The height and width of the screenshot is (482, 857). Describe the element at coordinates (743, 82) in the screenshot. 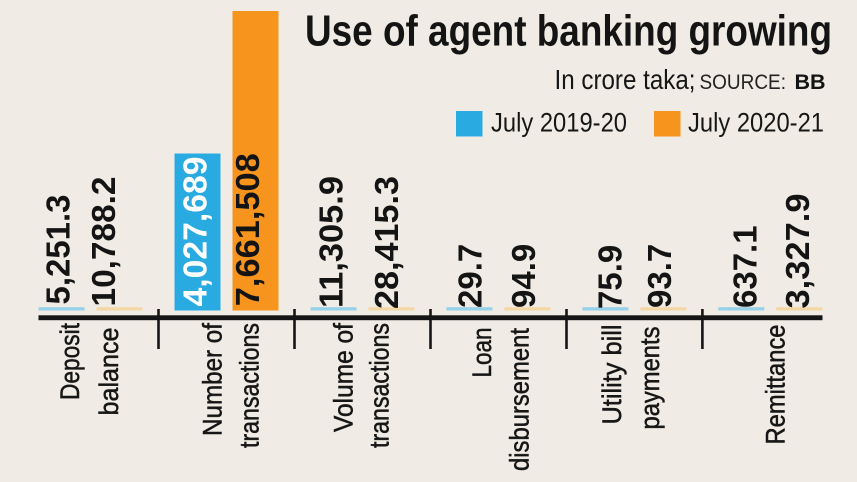

I see `svg-text: SOURCE:` at that location.